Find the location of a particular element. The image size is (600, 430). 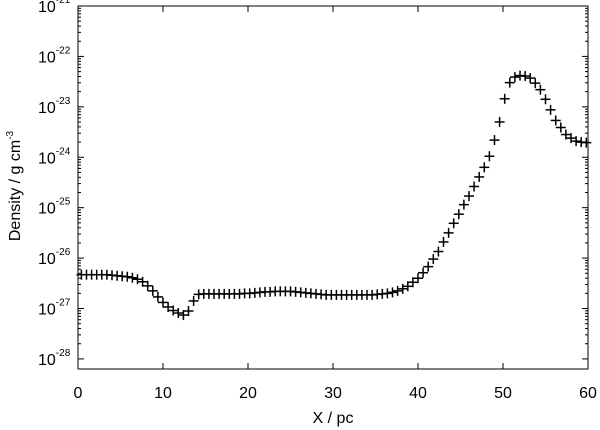

x-tick-label: 50 is located at coordinates (503, 393).